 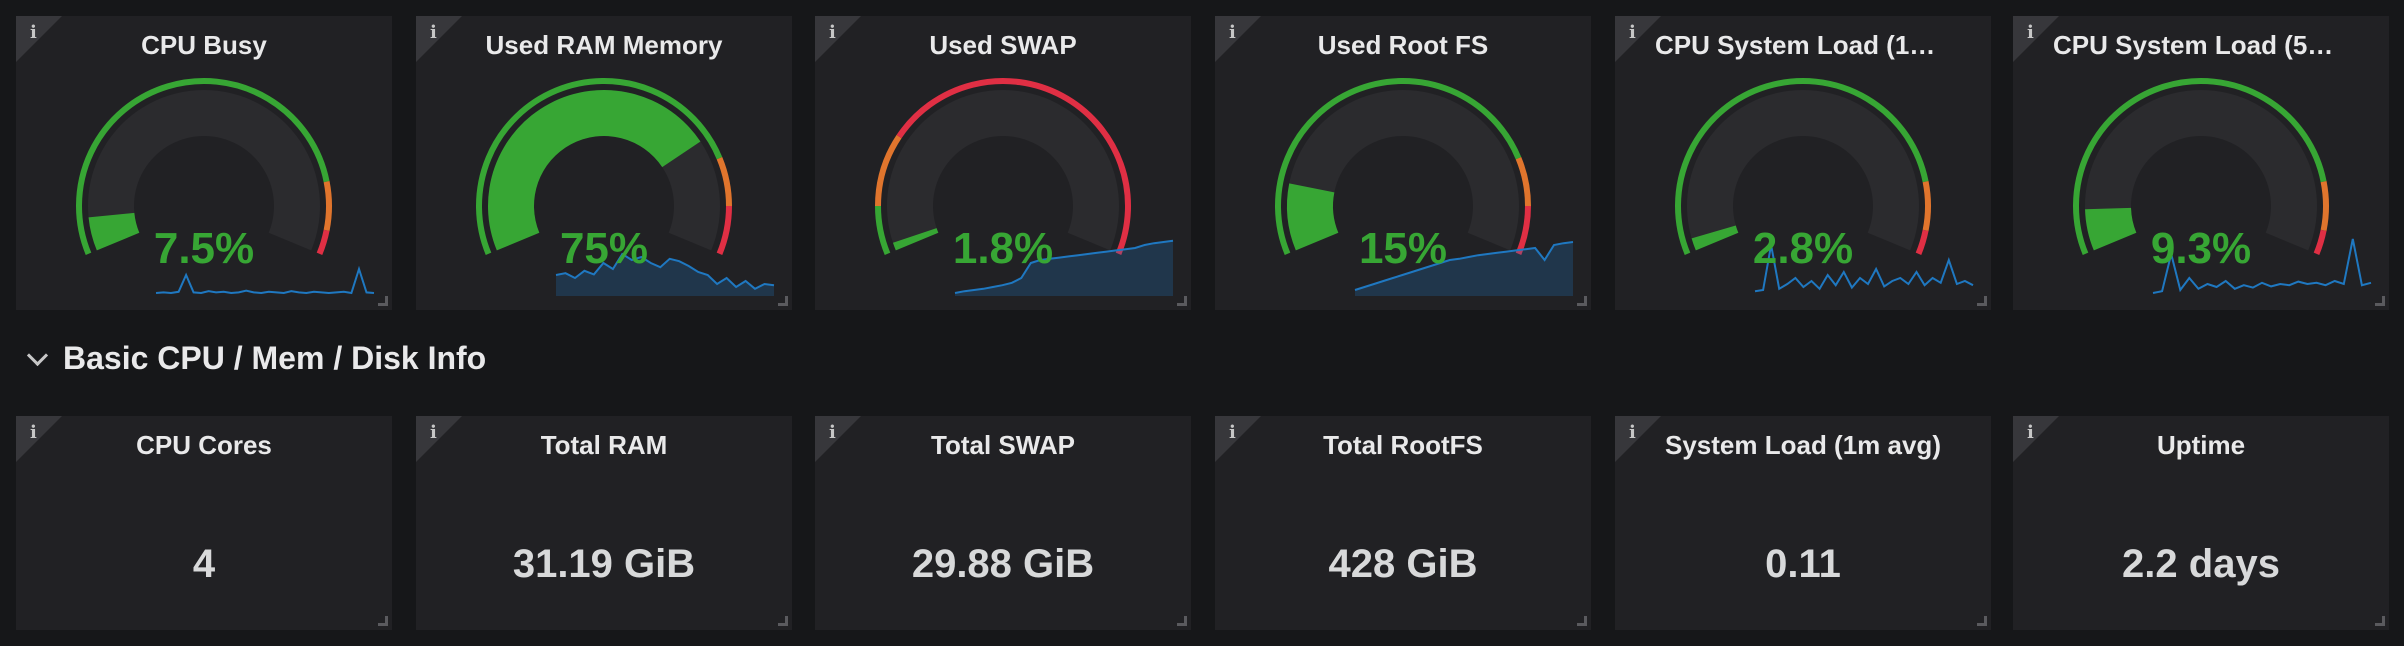 What do you see at coordinates (1403, 445) in the screenshot?
I see `panel-title: Total RootFS` at bounding box center [1403, 445].